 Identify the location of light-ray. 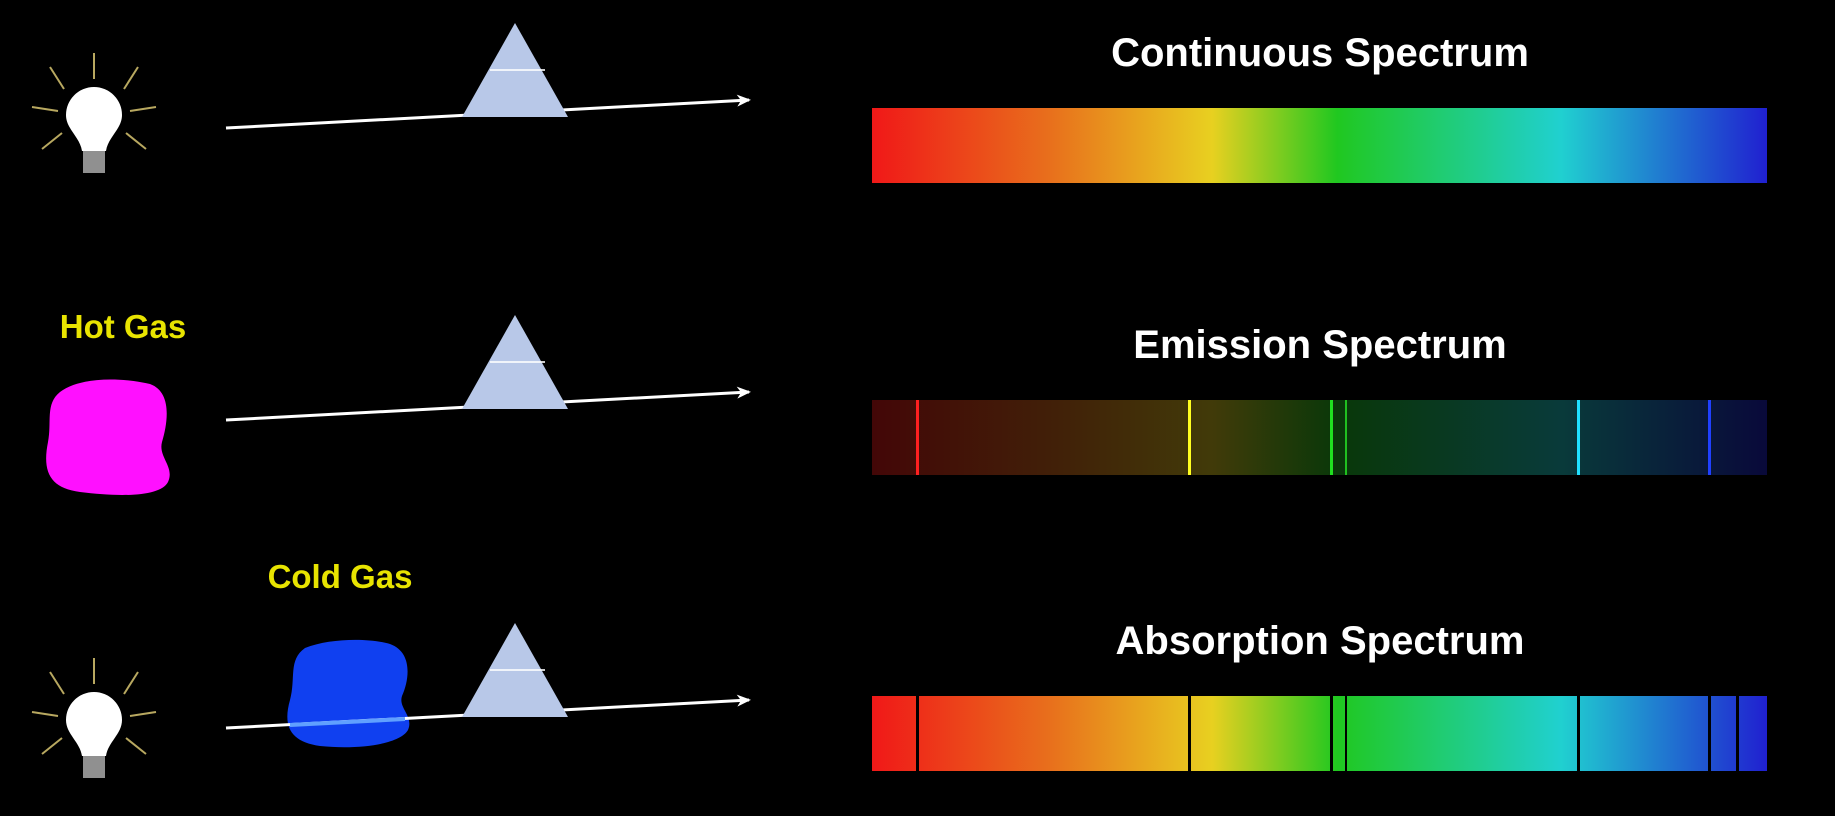
(347, 722).